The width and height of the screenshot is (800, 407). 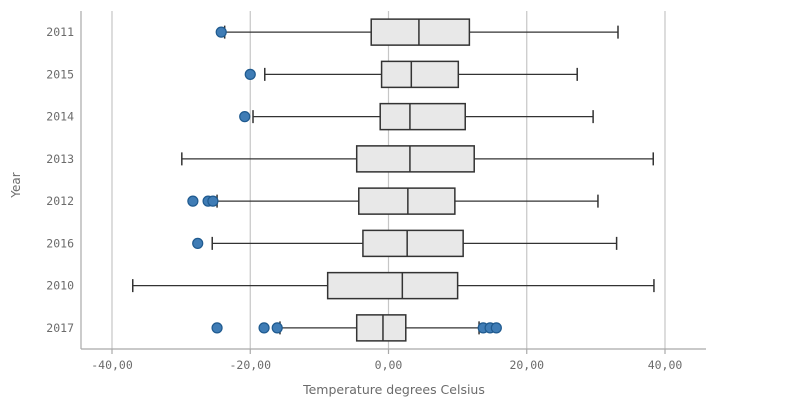 What do you see at coordinates (60, 201) in the screenshot?
I see `y-tick-label: 2012` at bounding box center [60, 201].